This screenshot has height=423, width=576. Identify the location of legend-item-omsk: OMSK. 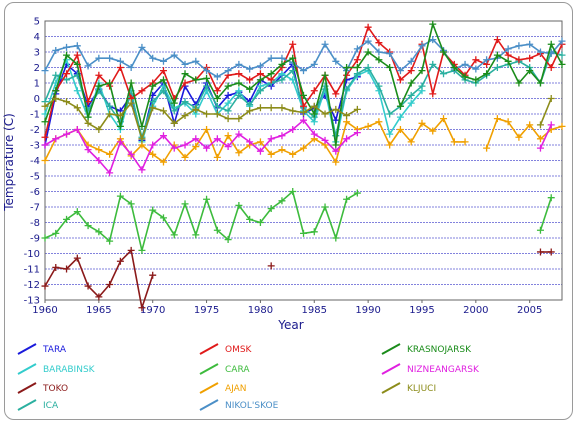
(226, 349).